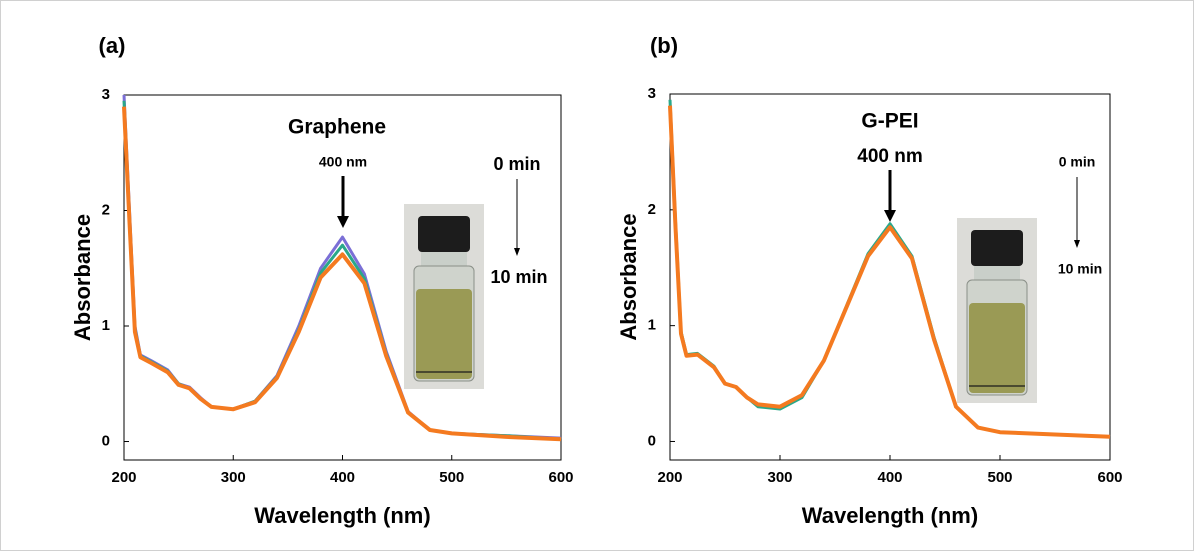  I want to click on chart-title: G-PEI, so click(889, 121).